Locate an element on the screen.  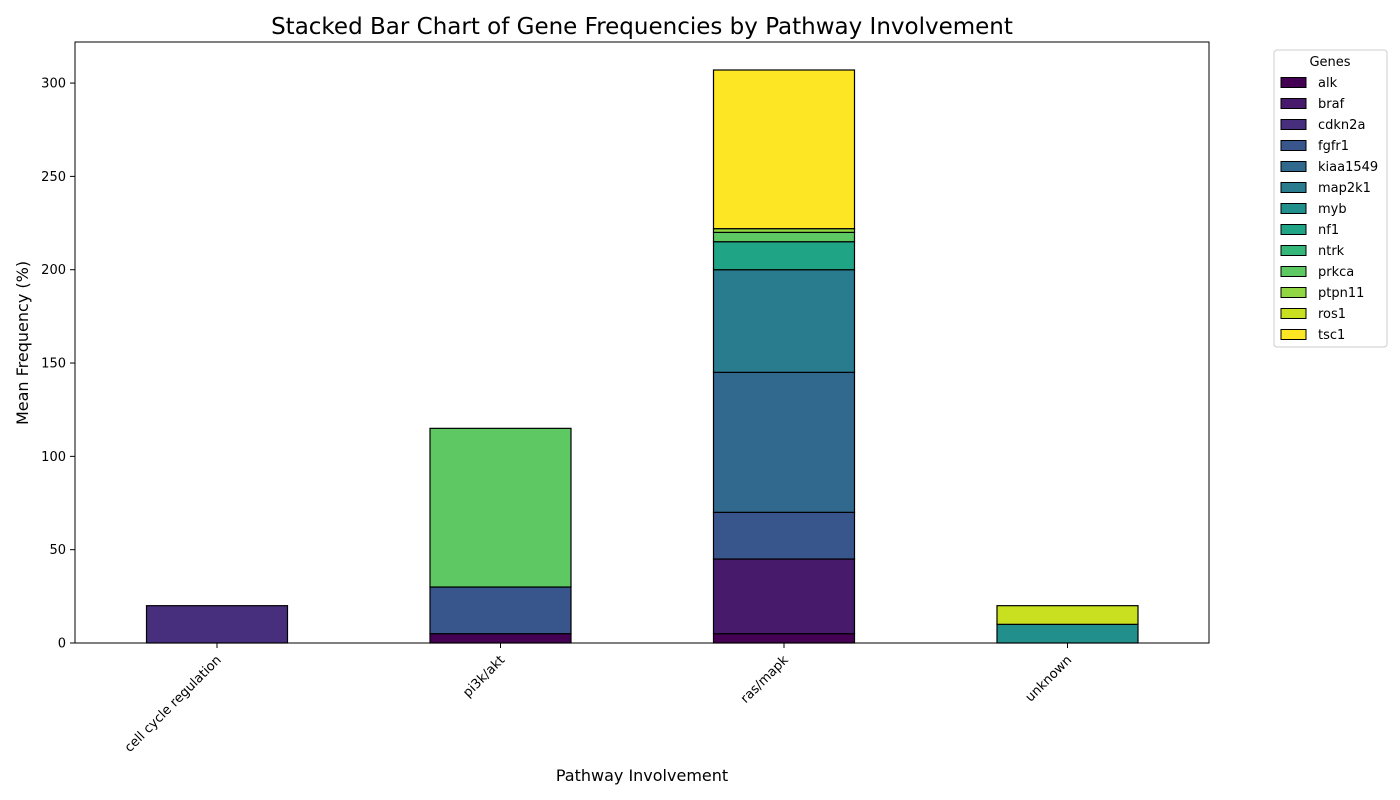
legend-label: cdkn2a is located at coordinates (1341, 125).